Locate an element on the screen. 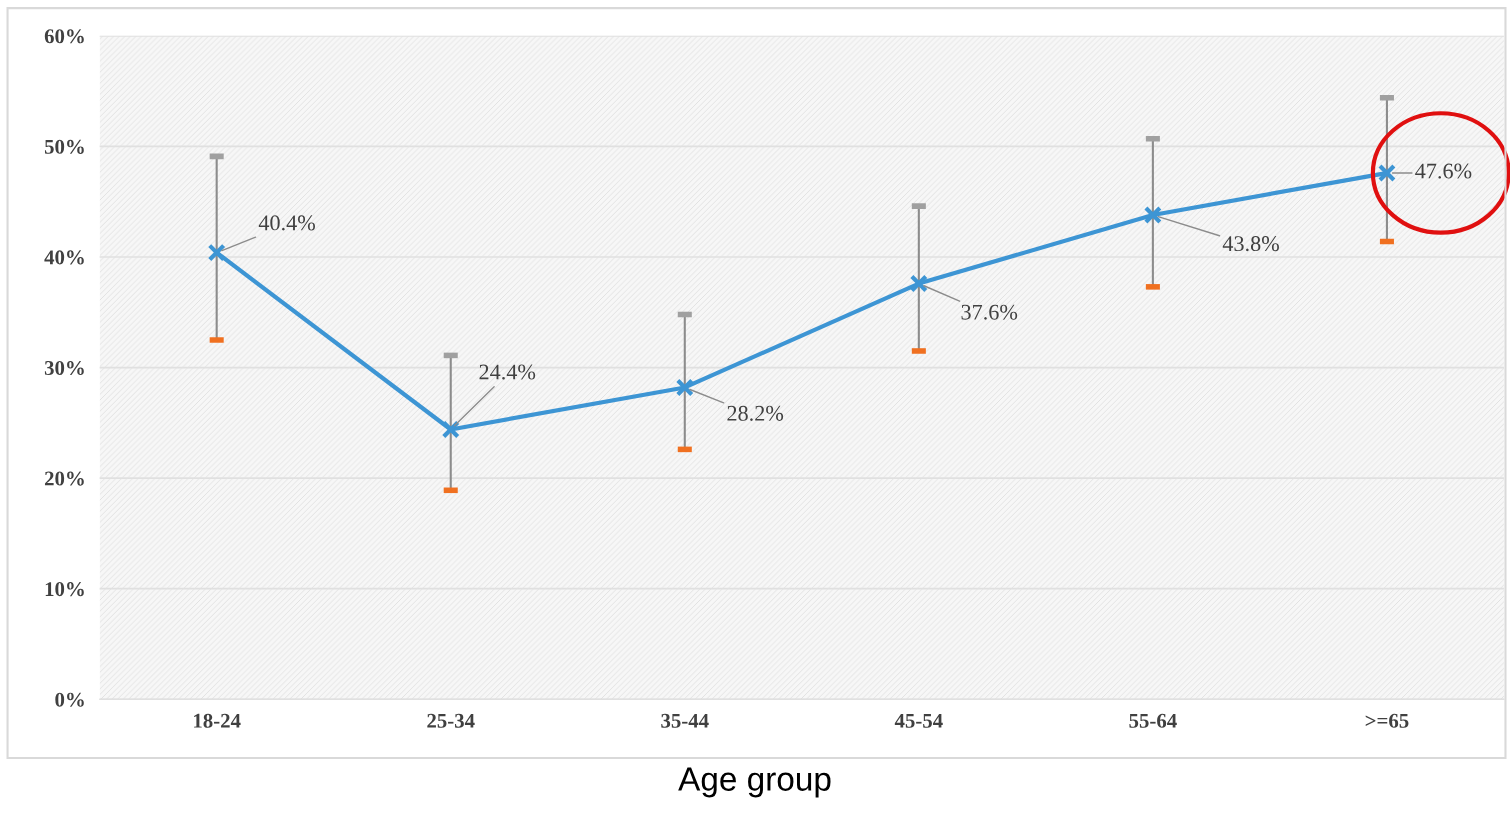 The width and height of the screenshot is (1510, 815). x-axis-title: Age group is located at coordinates (754, 782).